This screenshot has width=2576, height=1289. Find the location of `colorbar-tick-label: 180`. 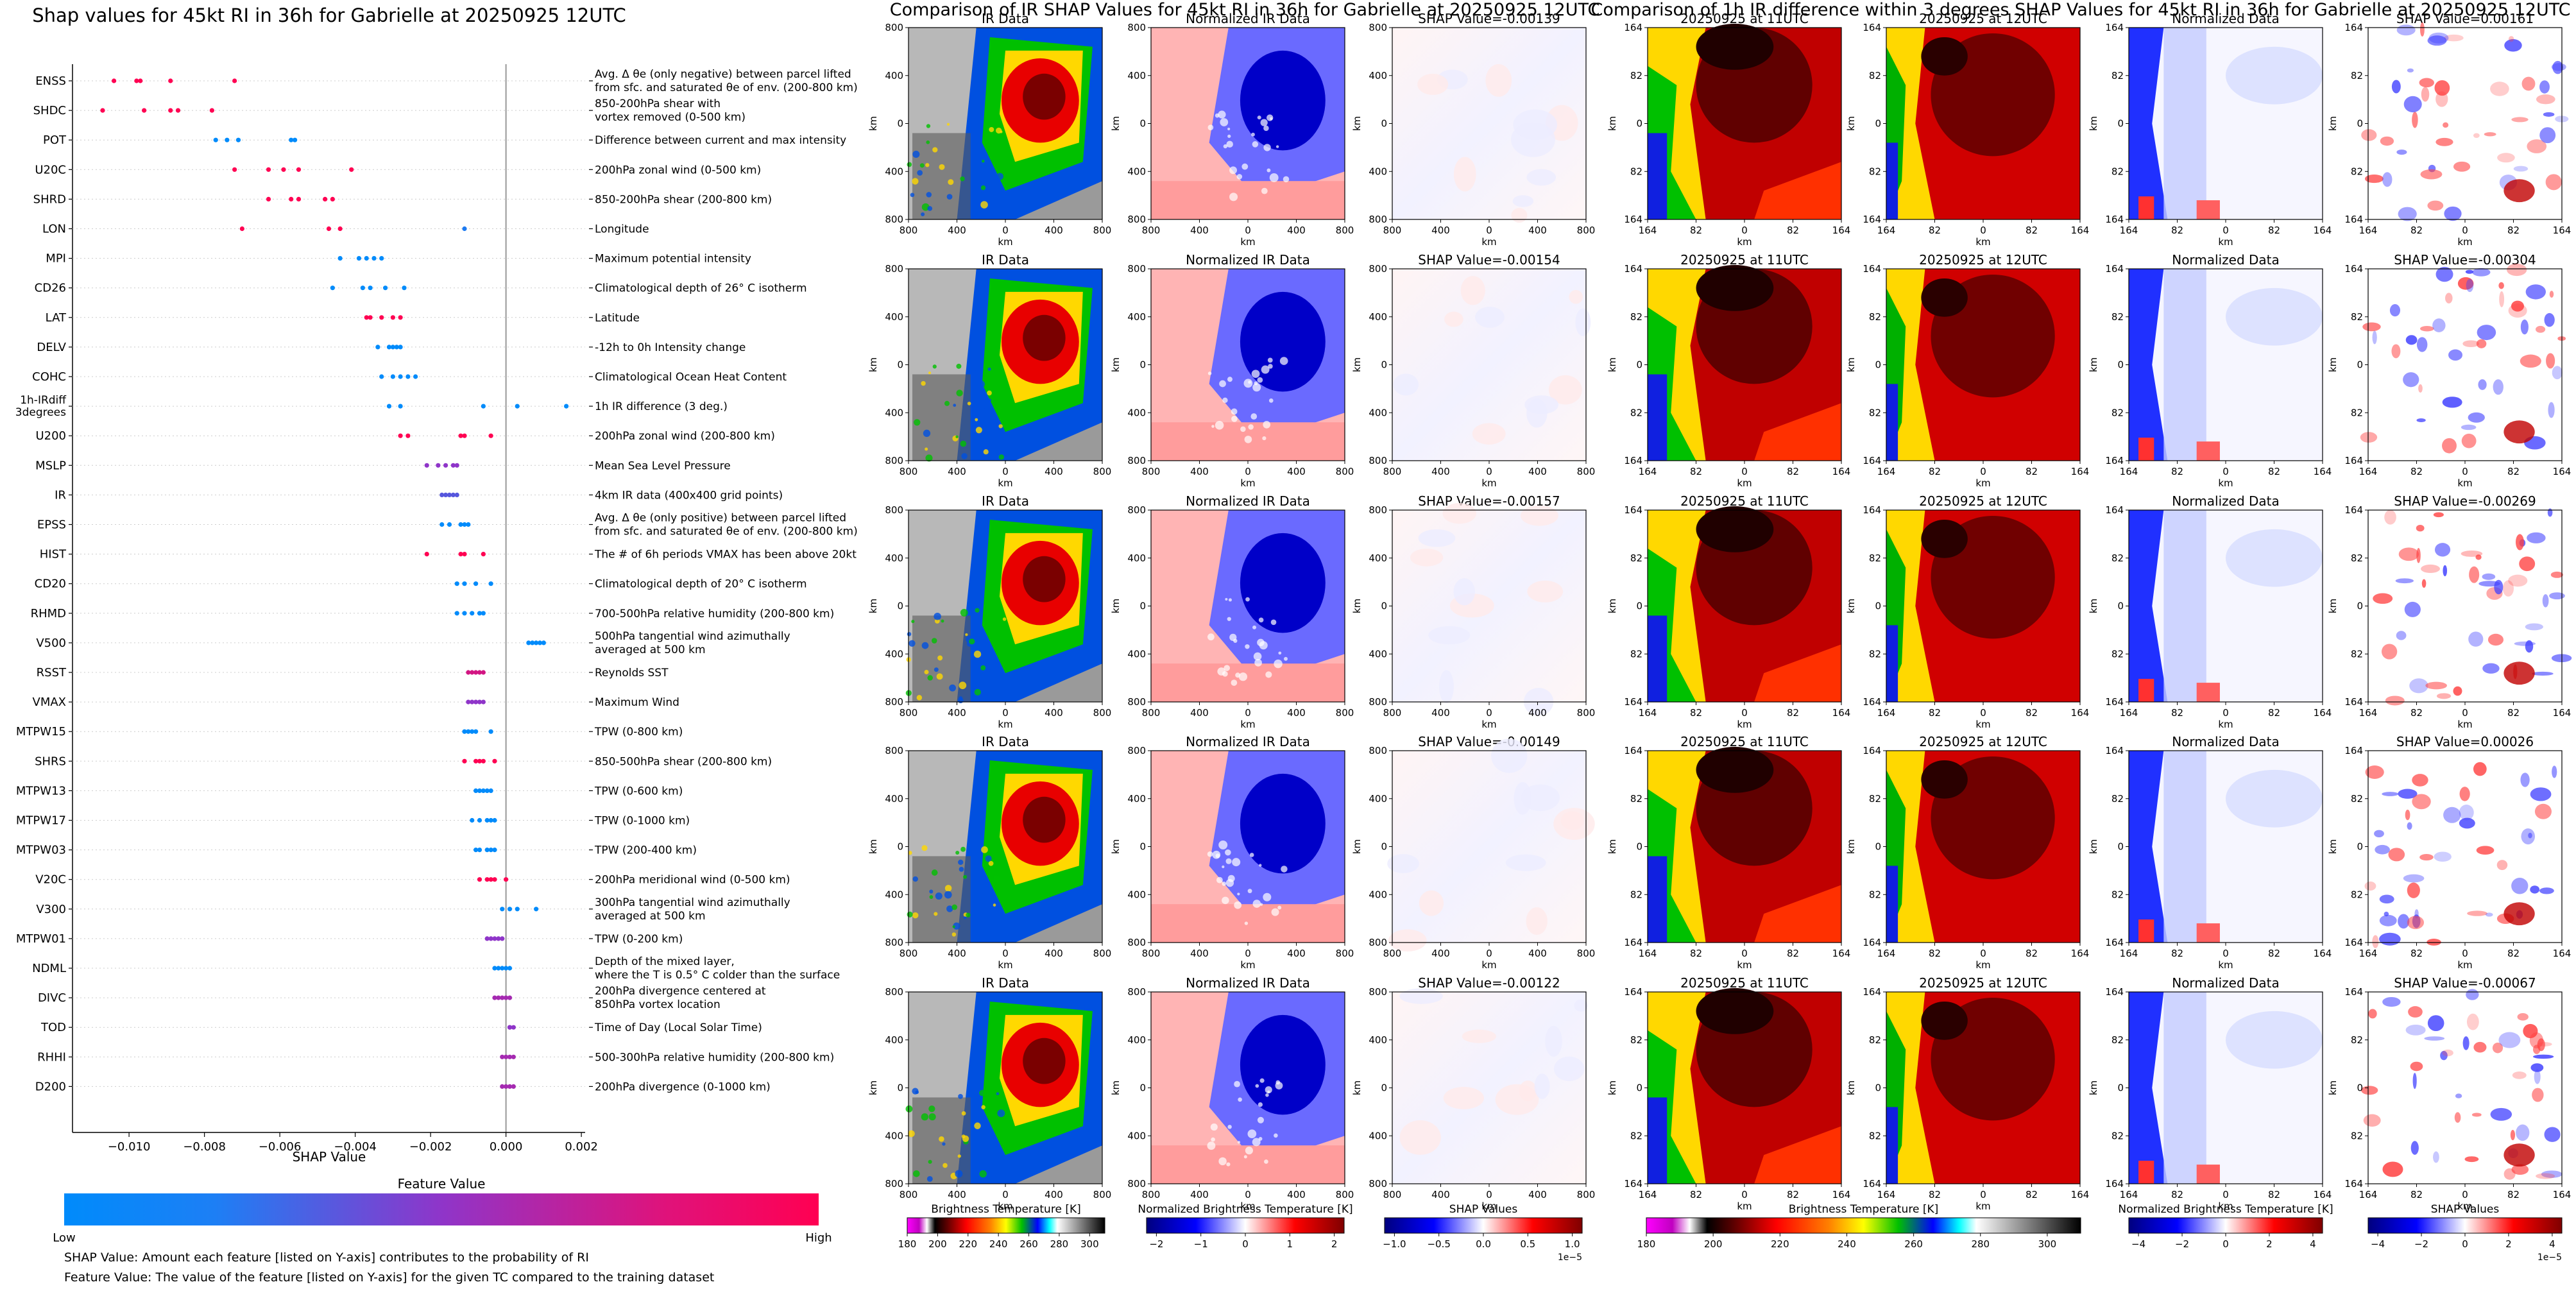

colorbar-tick-label: 180 is located at coordinates (908, 1244).